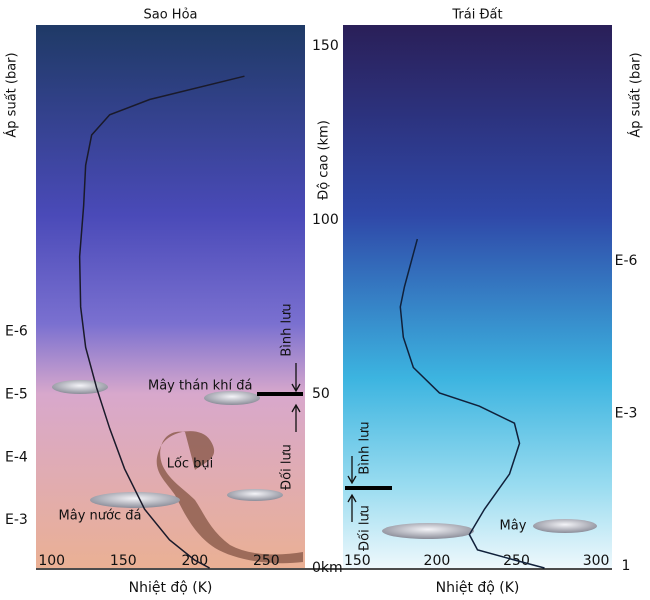 The image size is (650, 600). I want to click on dust-devil, so click(229, 497).